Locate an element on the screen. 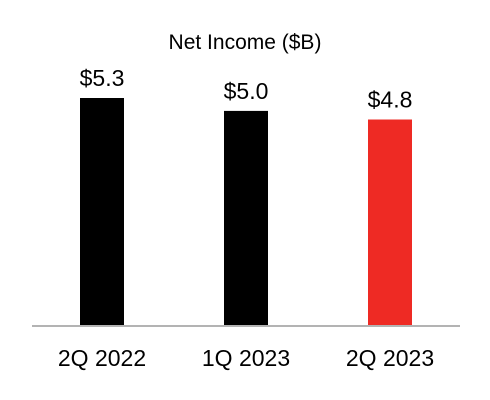 This screenshot has width=490, height=400. category-label: 2Q 2022 is located at coordinates (102, 358).